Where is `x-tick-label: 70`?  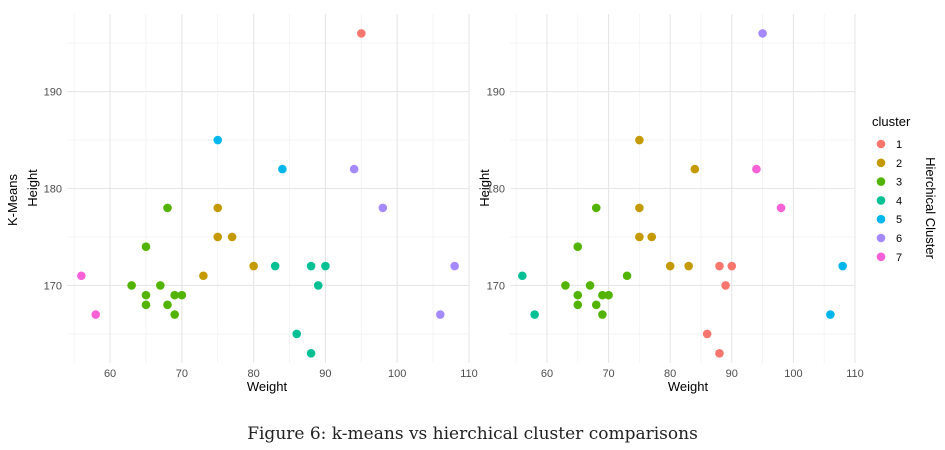
x-tick-label: 70 is located at coordinates (182, 374).